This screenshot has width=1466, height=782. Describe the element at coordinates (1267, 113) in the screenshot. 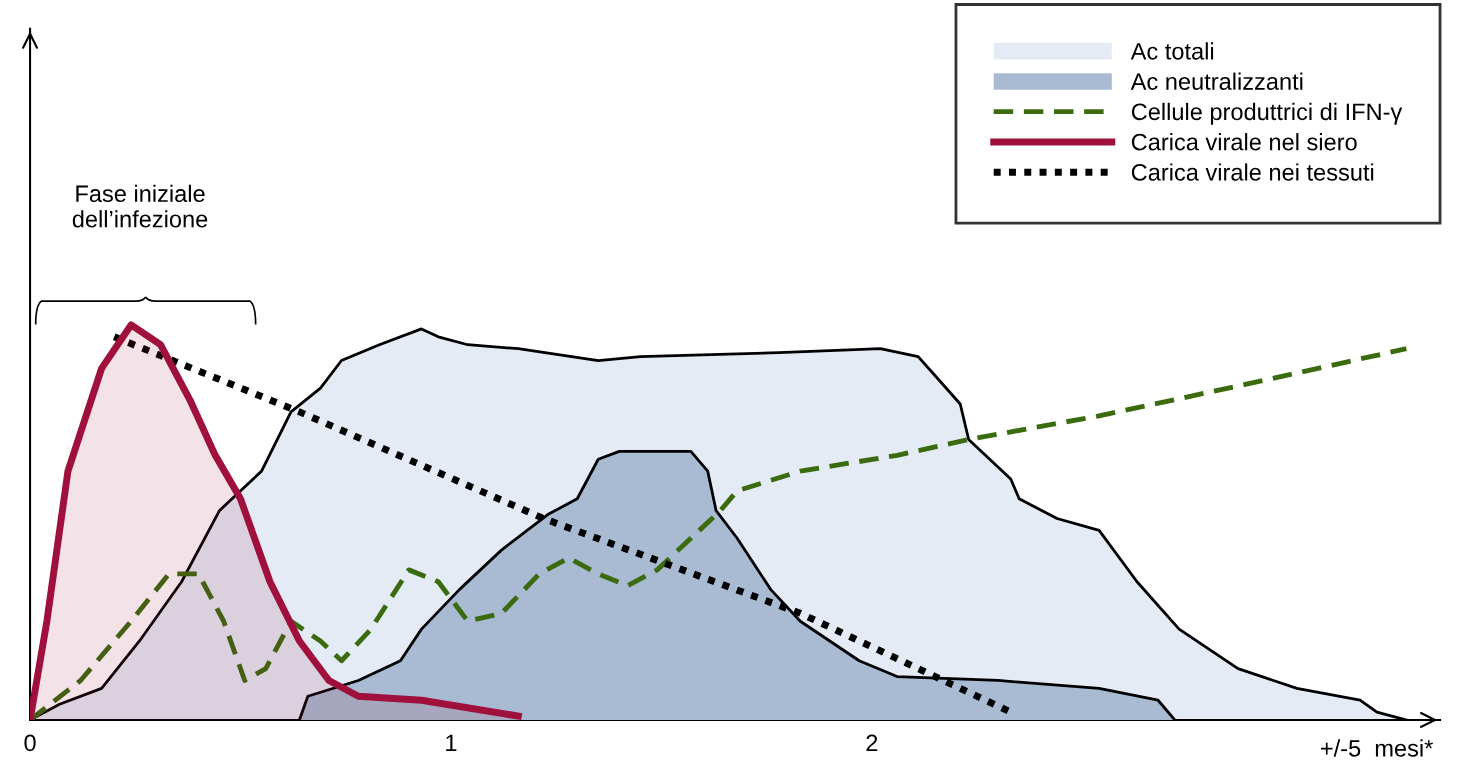

I see `legend-label: Cellule produttrici di IFN-γ` at that location.